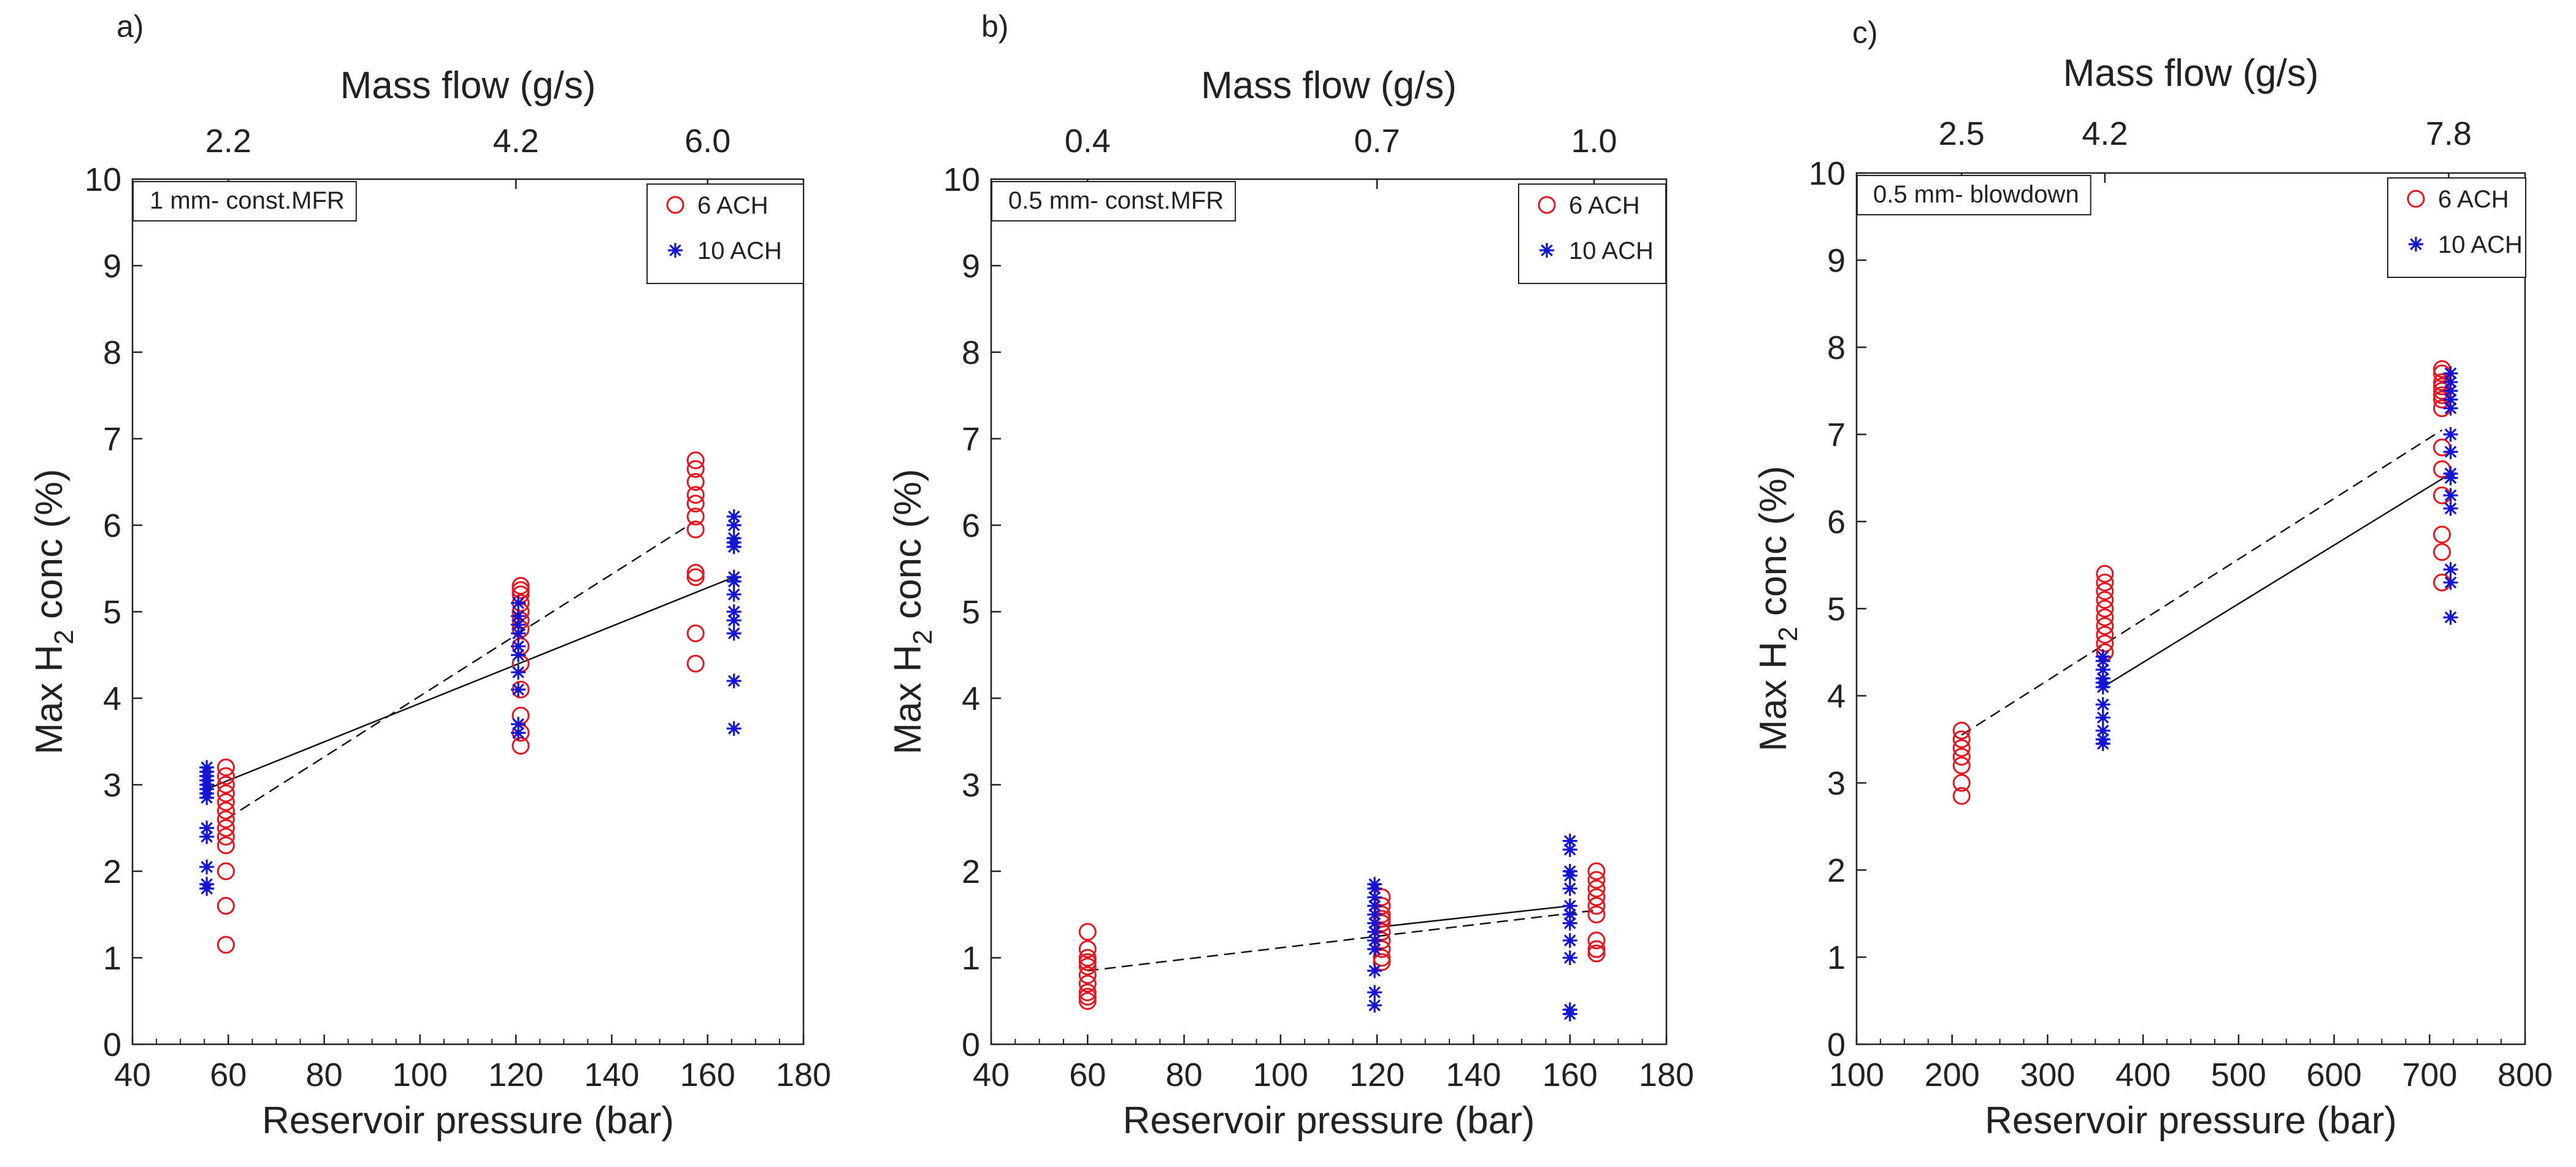  I want to click on x-tick-label: 200, so click(1952, 1075).